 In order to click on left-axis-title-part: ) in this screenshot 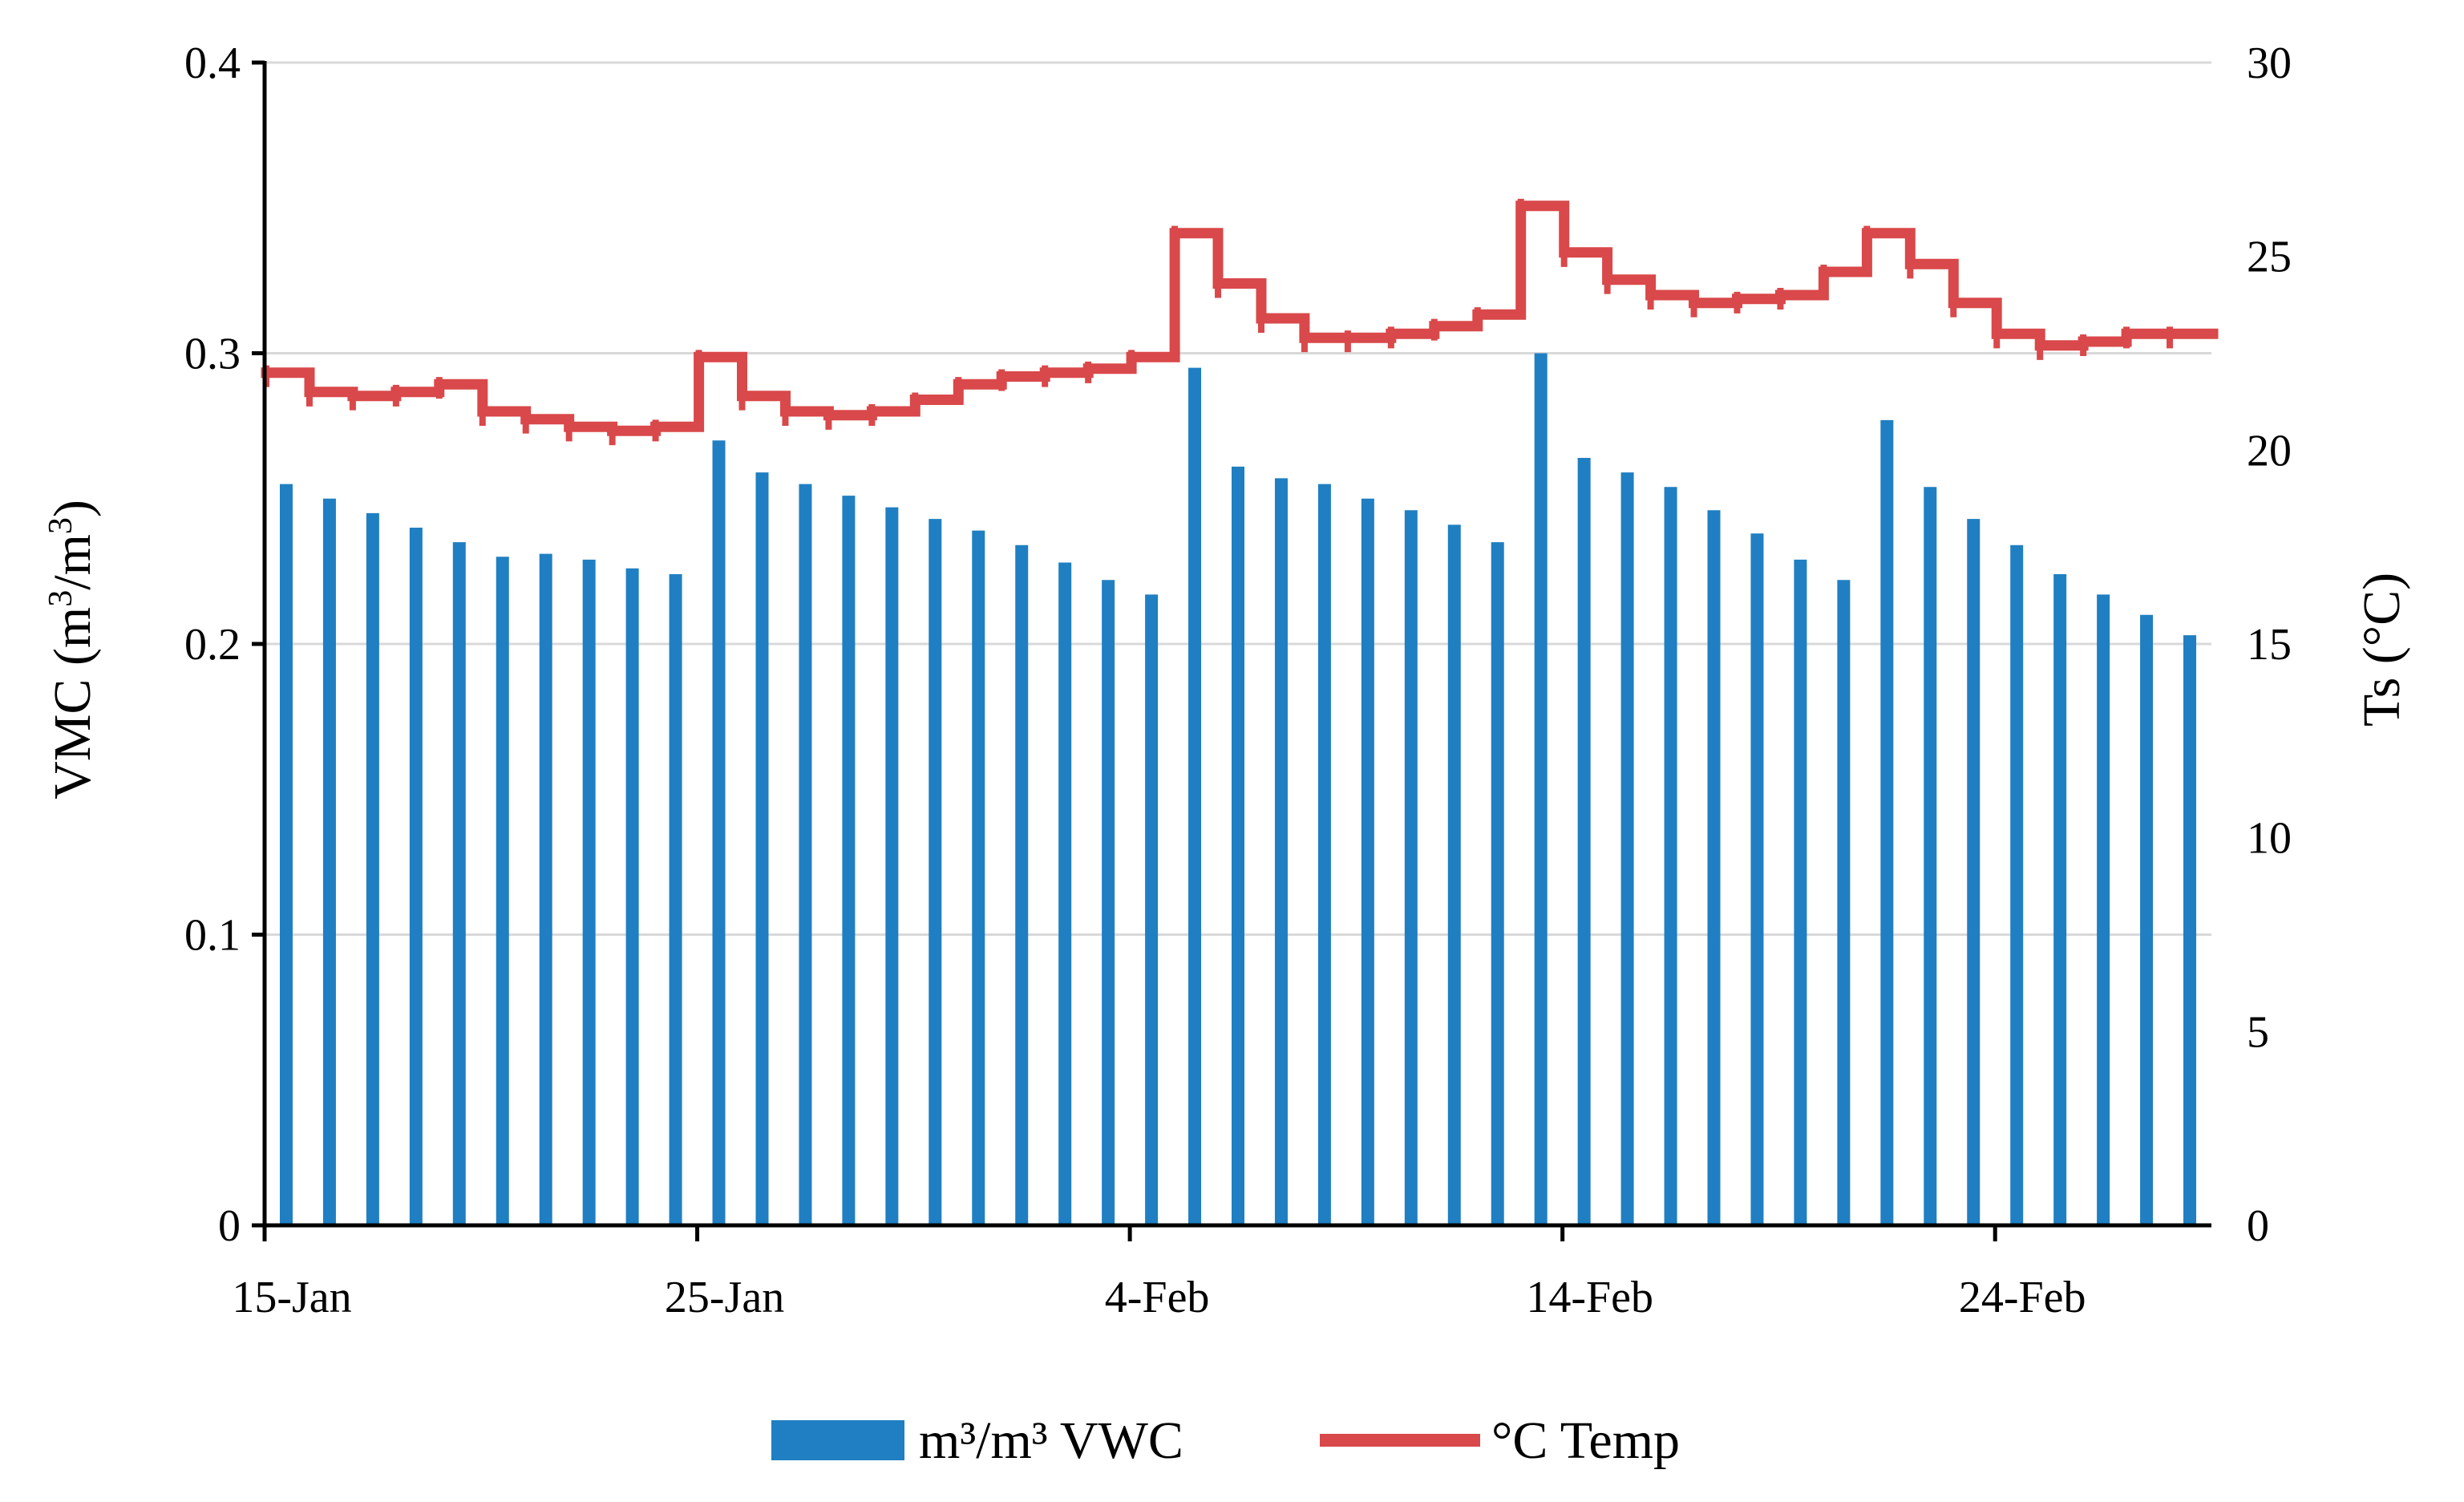, I will do `click(72, 508)`.